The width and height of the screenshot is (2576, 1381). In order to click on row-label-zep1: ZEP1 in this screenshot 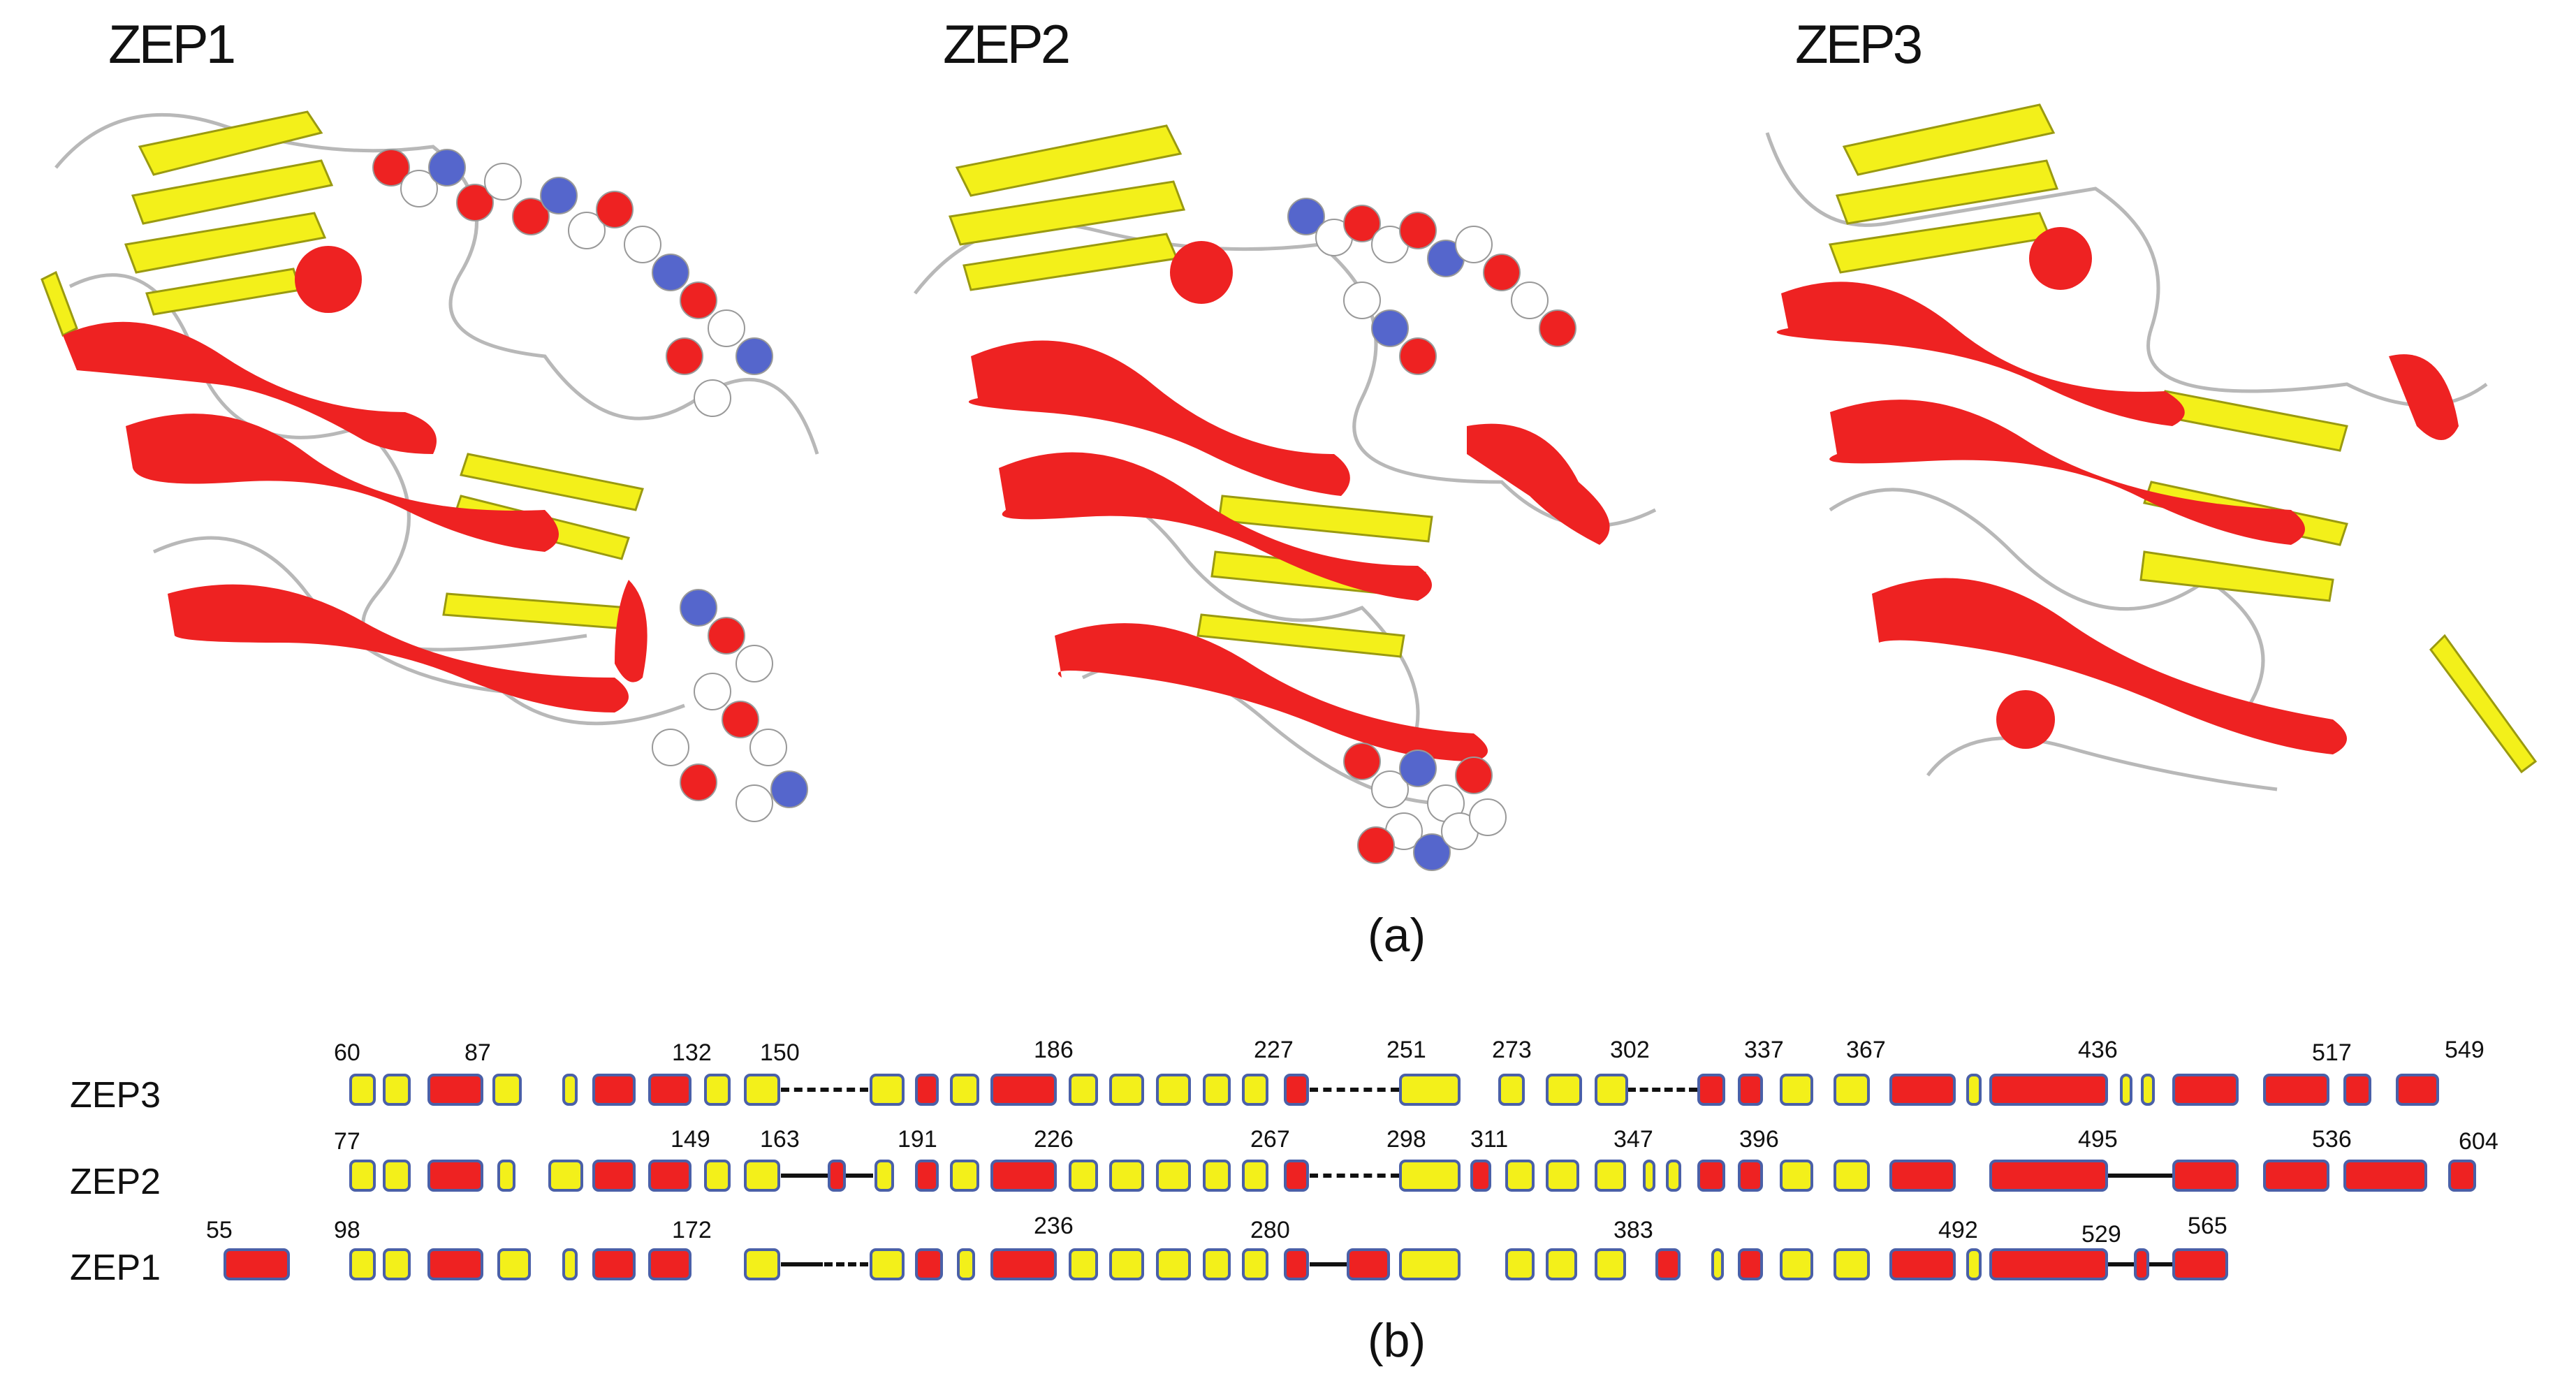, I will do `click(115, 1268)`.